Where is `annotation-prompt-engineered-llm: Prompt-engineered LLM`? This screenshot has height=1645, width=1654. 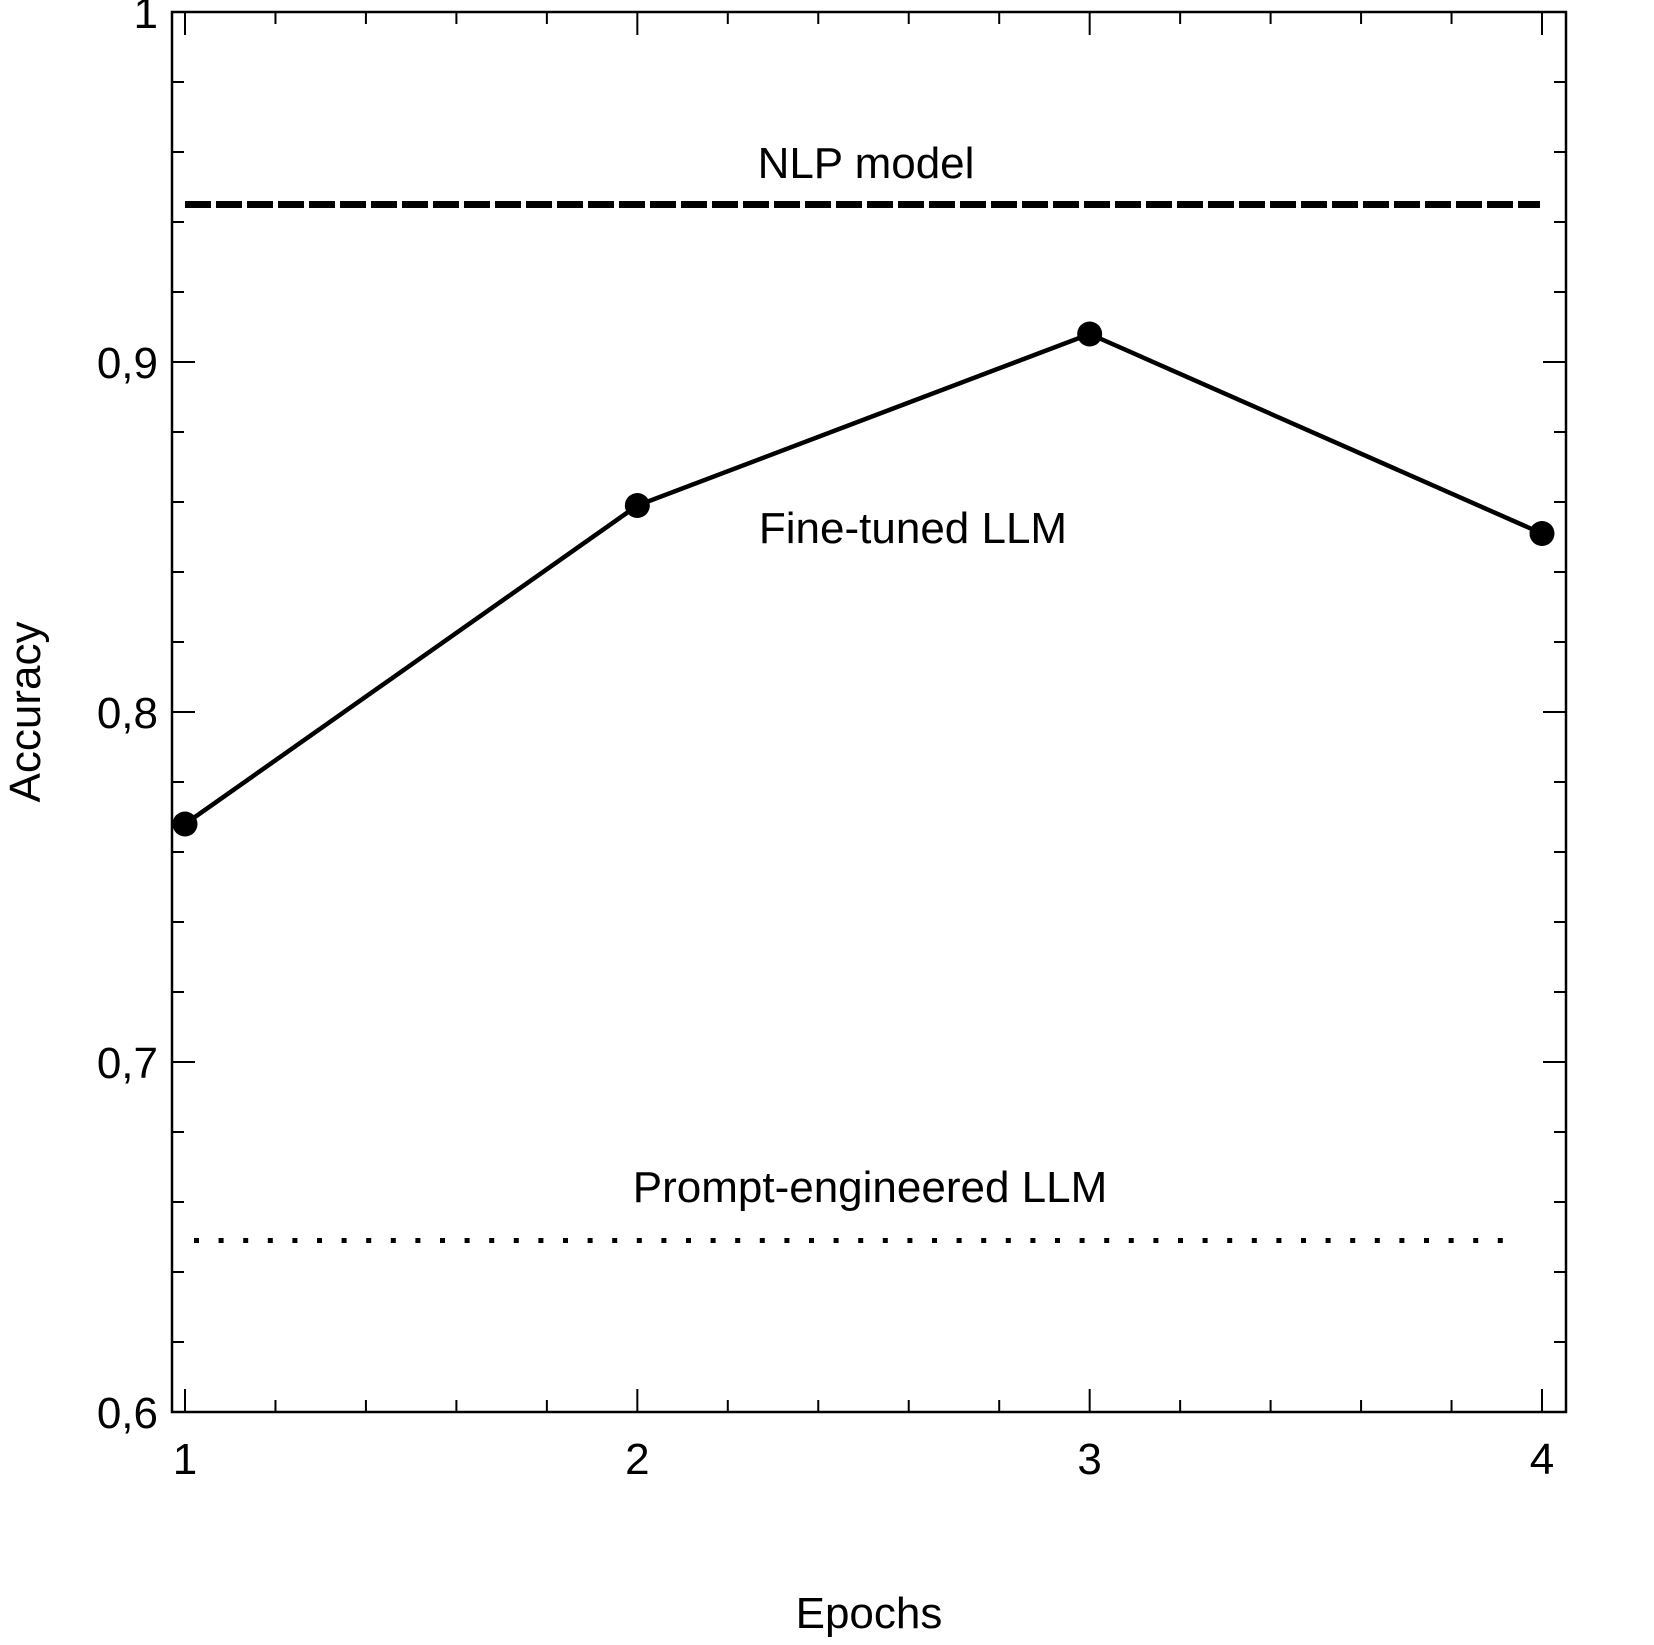
annotation-prompt-engineered-llm: Prompt-engineered LLM is located at coordinates (870, 1187).